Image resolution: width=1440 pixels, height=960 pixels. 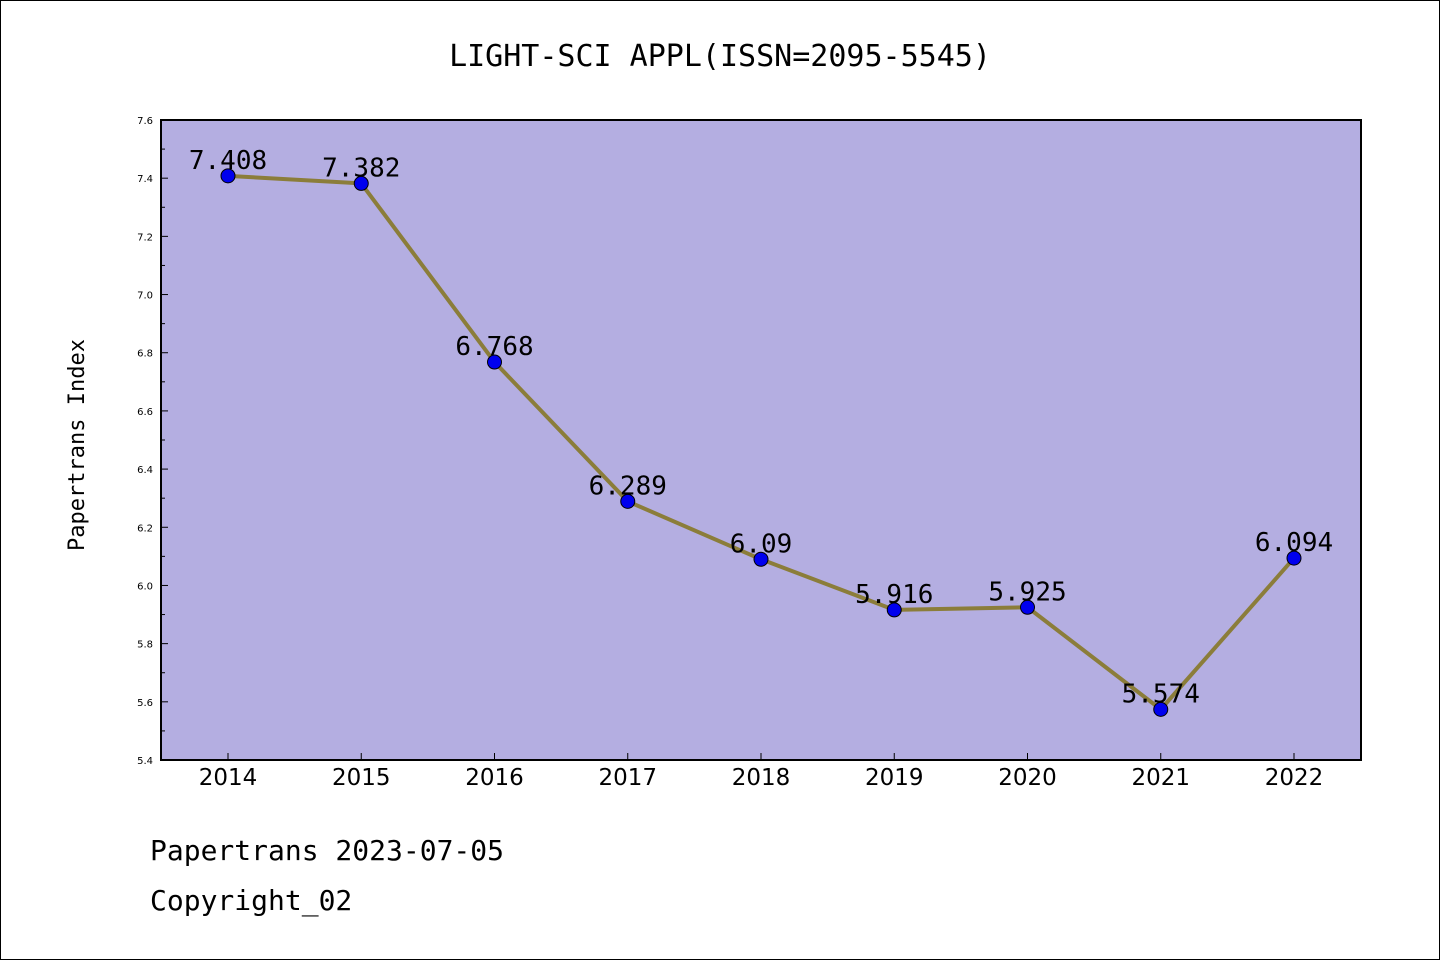 I want to click on y-tick-label: 5.6, so click(x=145, y=703).